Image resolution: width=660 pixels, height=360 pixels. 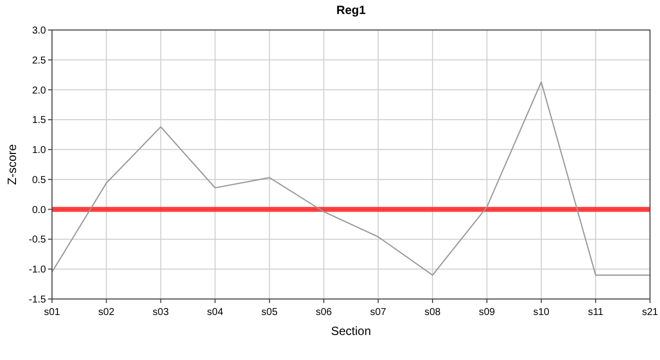 I want to click on x-tick-label: s21, so click(x=650, y=312).